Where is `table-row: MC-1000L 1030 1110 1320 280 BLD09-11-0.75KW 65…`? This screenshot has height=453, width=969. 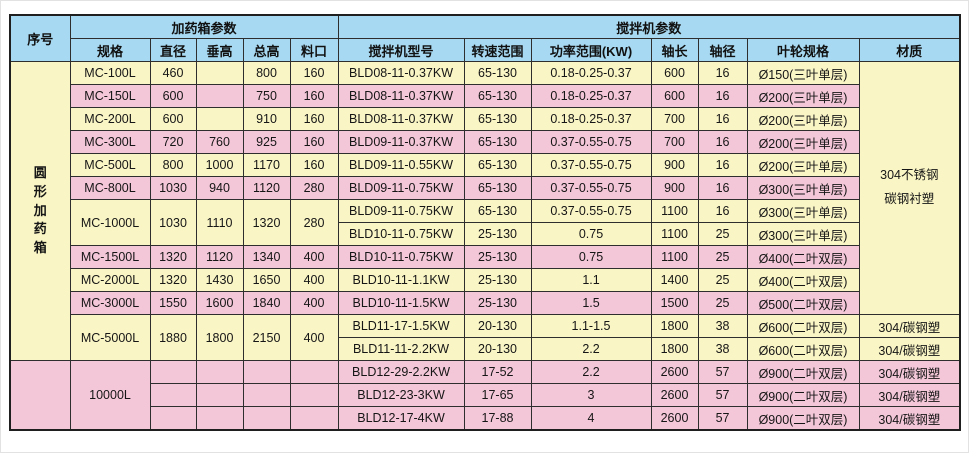
table-row: MC-1000L 1030 1110 1320 280 BLD09-11-0.75KW 65… is located at coordinates (485, 222).